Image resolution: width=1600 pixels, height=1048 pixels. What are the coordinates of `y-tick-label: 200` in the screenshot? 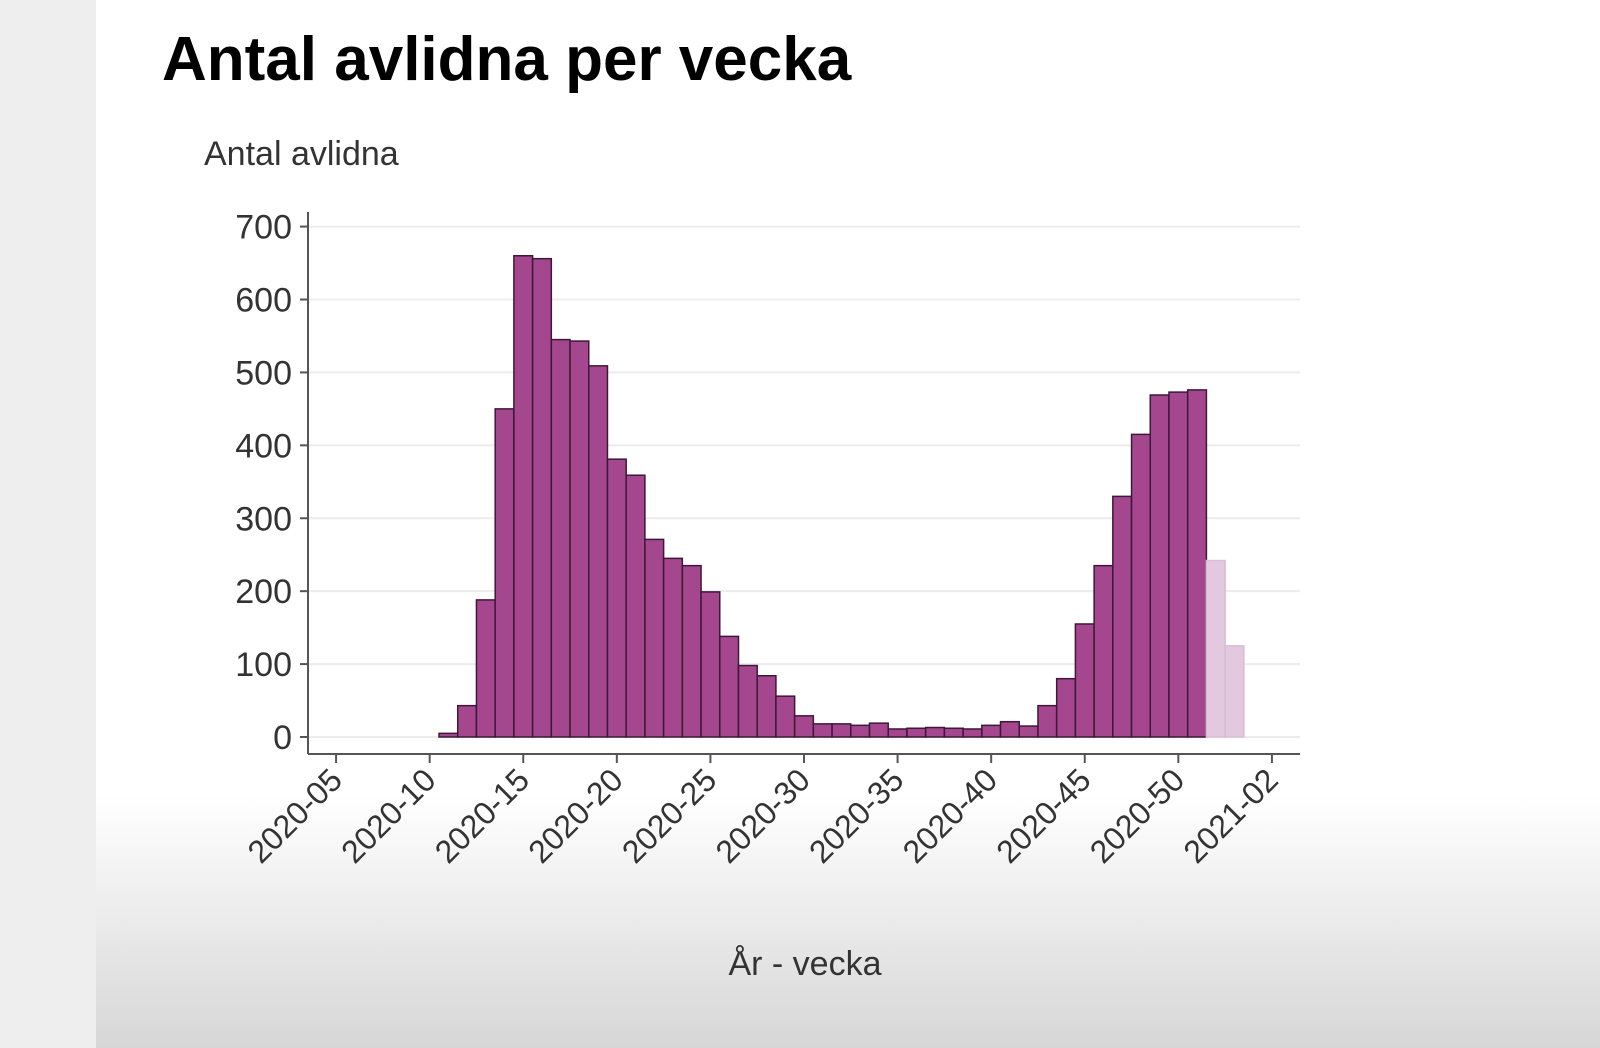 It's located at (263, 592).